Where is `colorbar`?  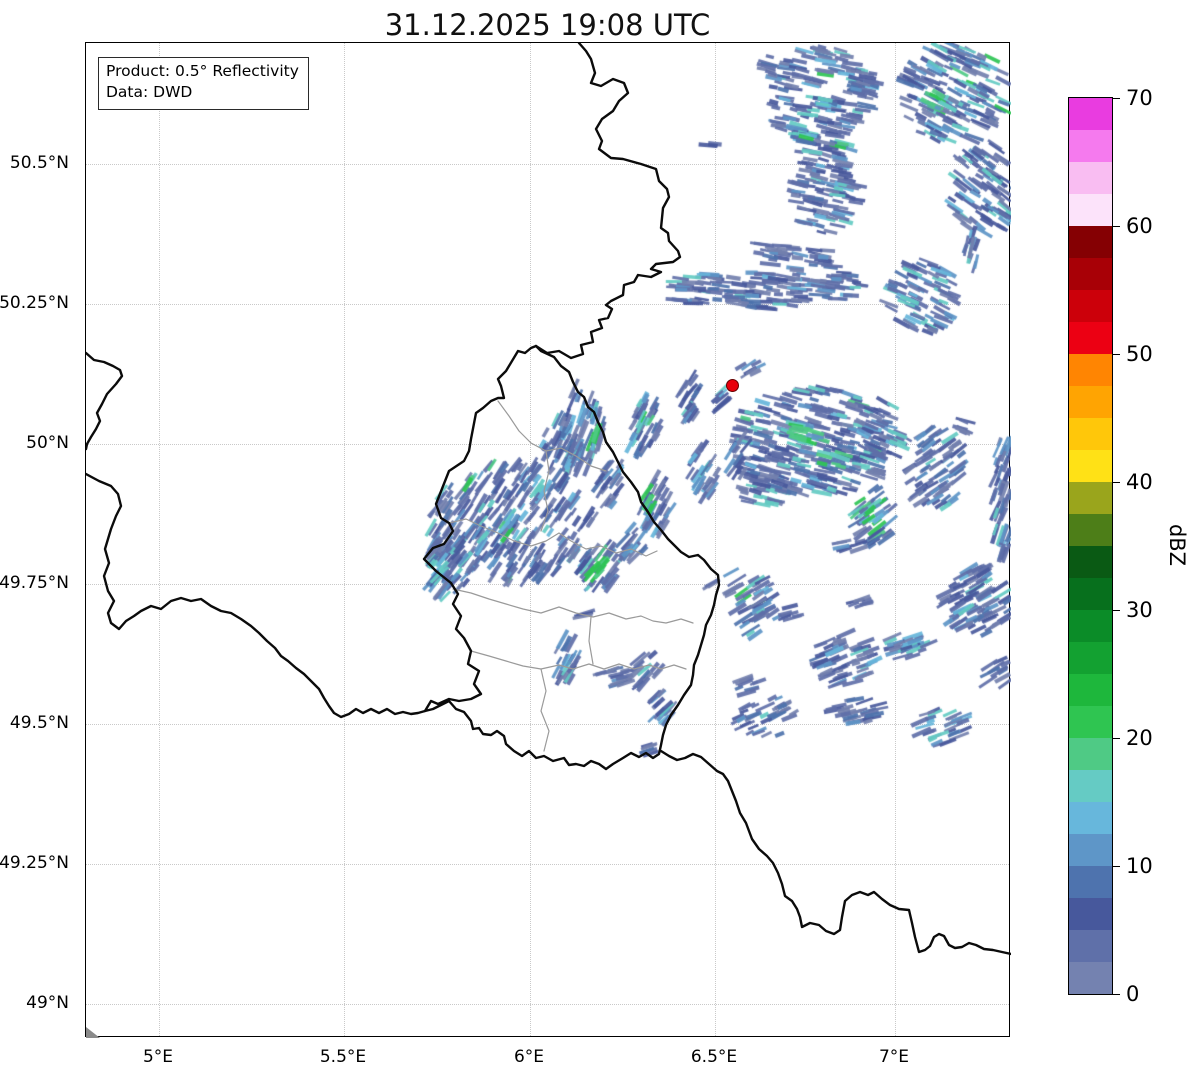 colorbar is located at coordinates (1090, 546).